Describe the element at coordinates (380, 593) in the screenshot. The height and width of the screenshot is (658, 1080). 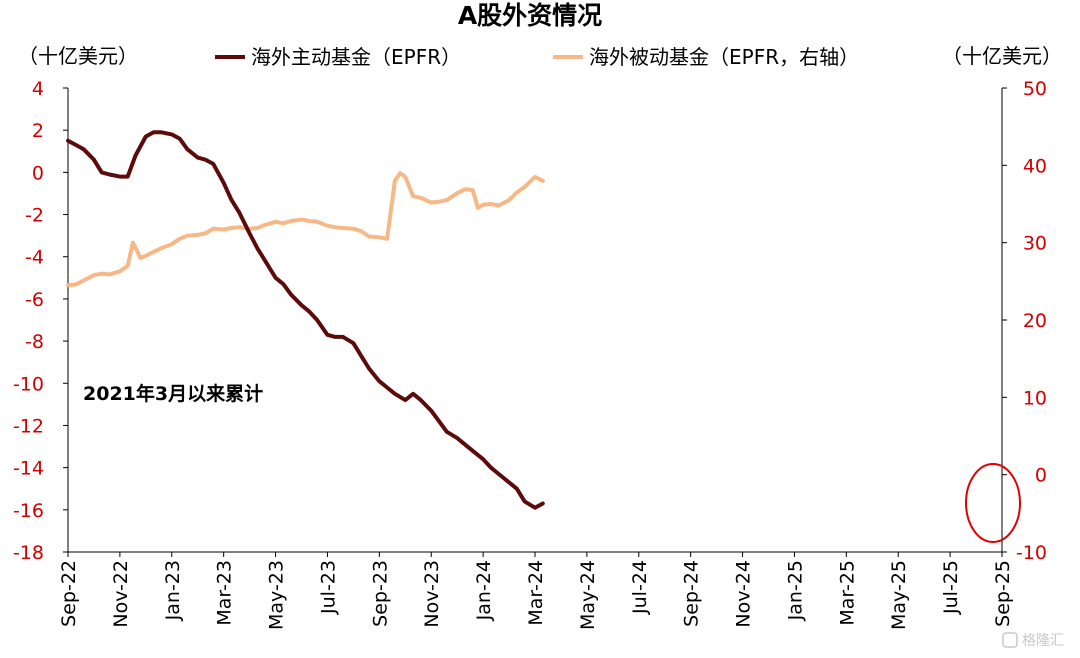
I see `x-tick-label: Sep-23` at that location.